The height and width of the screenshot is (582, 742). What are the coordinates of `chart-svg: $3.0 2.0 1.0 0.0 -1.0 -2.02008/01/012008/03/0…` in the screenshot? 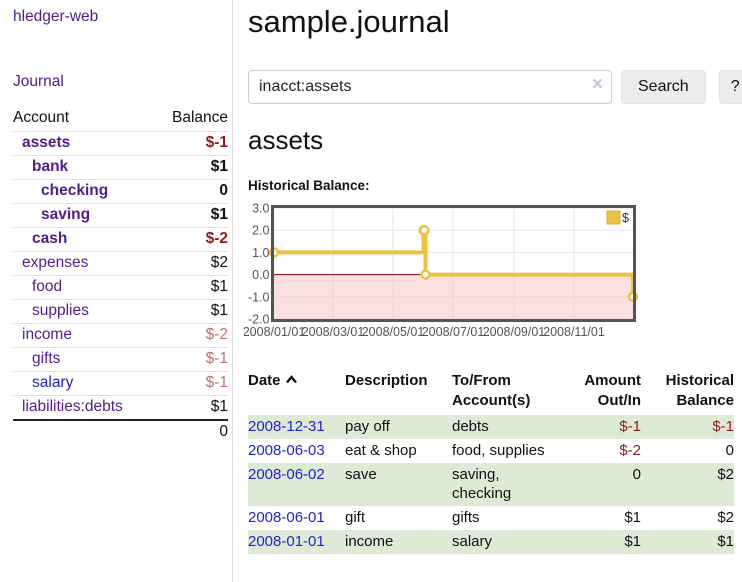 It's located at (441, 270).